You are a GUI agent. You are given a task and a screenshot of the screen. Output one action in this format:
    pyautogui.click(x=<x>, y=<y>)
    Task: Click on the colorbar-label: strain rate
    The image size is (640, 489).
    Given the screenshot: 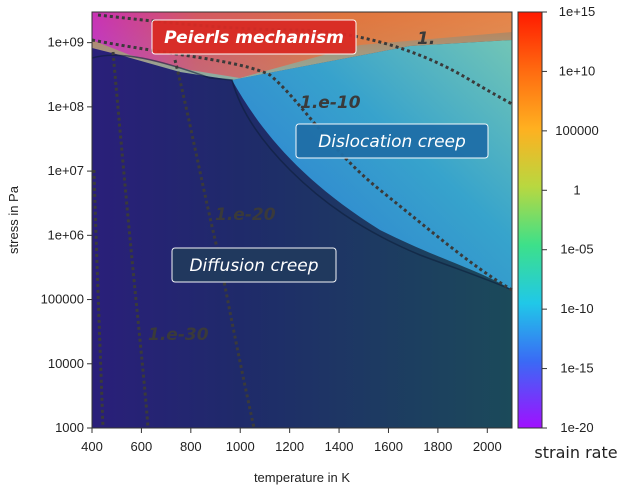 What is the action you would take?
    pyautogui.click(x=575, y=452)
    